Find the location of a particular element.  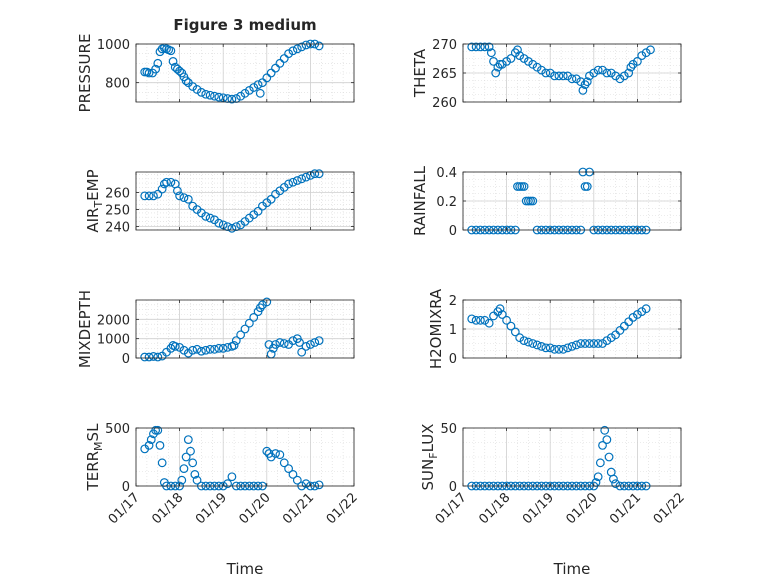

y-axis-label: MIXDEPTH is located at coordinates (85, 329).